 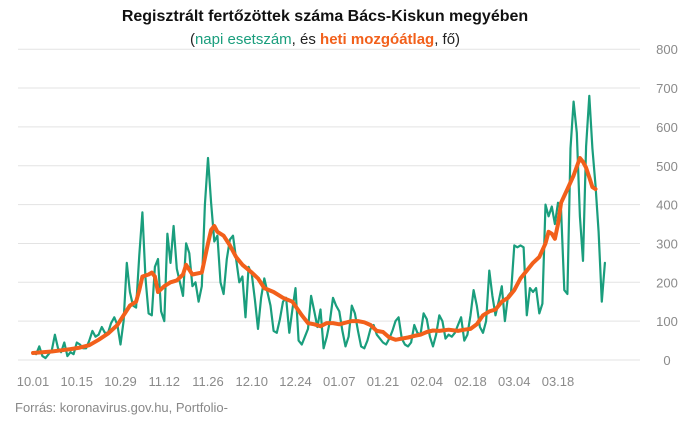 What do you see at coordinates (377, 39) in the screenshot?
I see `subtitle-weekly-legend: heti mozgóátlag` at bounding box center [377, 39].